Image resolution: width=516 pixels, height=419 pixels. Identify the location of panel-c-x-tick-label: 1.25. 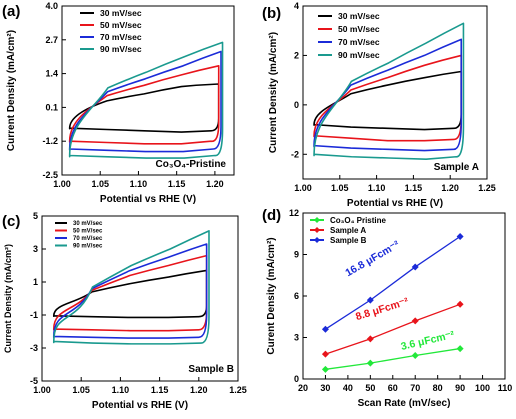
(238, 390).